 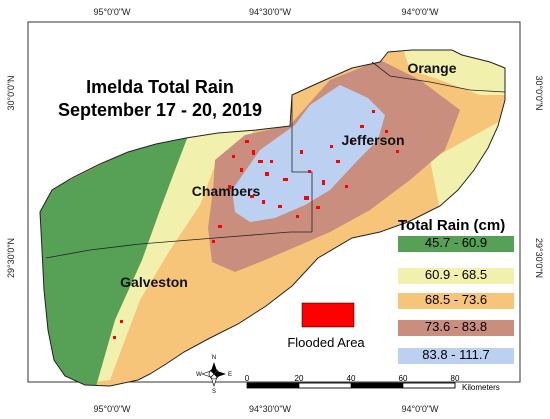 I want to click on compass-w: W, so click(x=199, y=375).